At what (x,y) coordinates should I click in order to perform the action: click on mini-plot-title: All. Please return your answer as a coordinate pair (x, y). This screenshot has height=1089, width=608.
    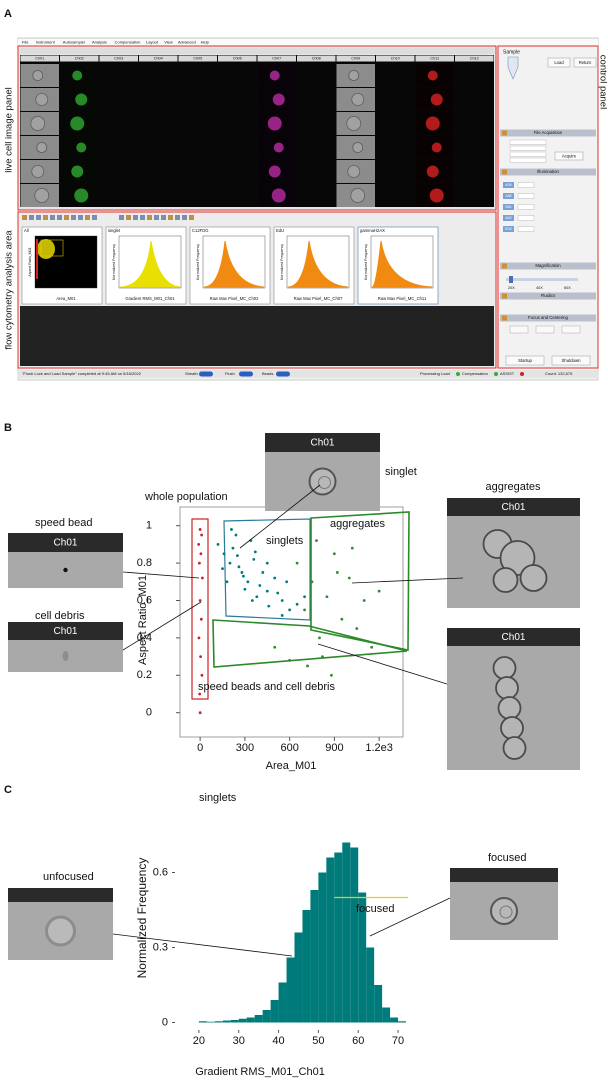
    Looking at the image, I should click on (26, 230).